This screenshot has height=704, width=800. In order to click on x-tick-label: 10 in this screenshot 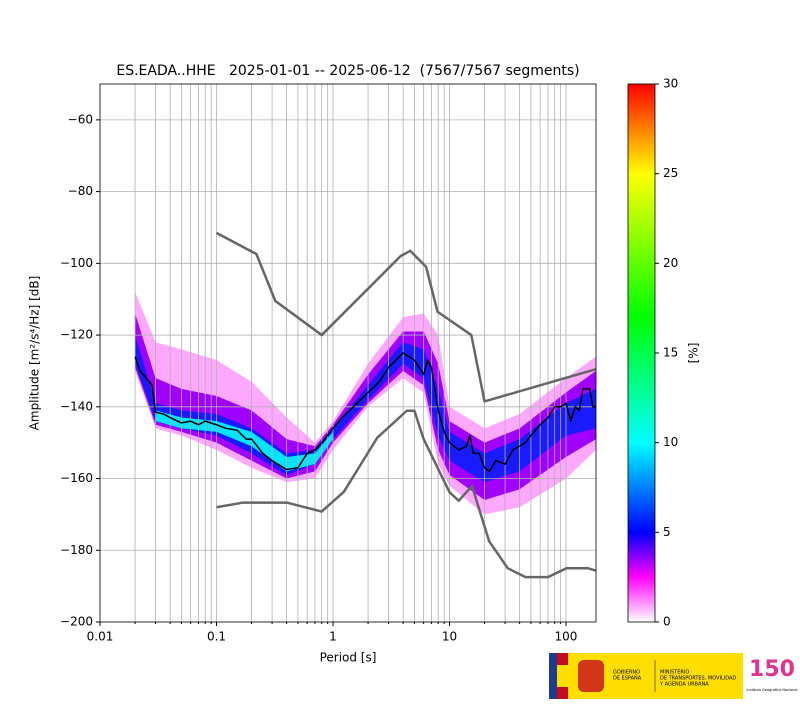, I will do `click(449, 637)`.